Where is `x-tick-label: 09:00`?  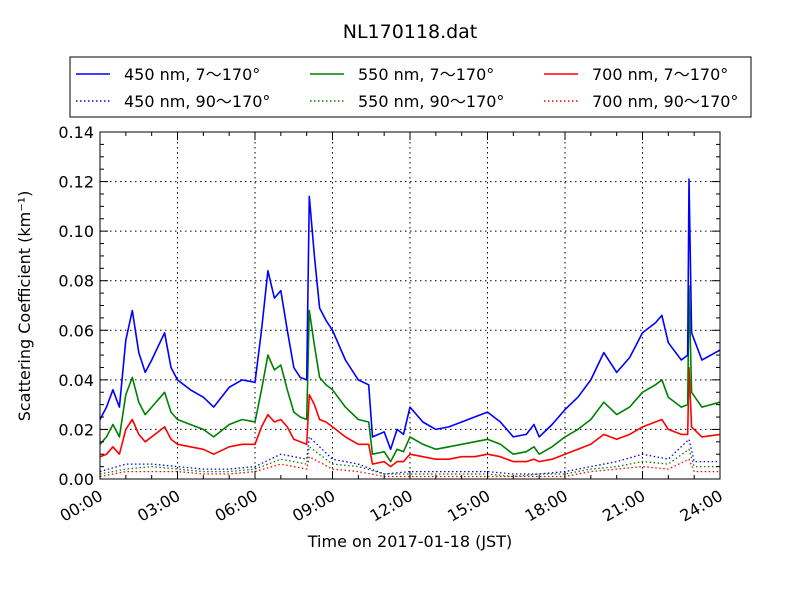
x-tick-label: 09:00 is located at coordinates (313, 506).